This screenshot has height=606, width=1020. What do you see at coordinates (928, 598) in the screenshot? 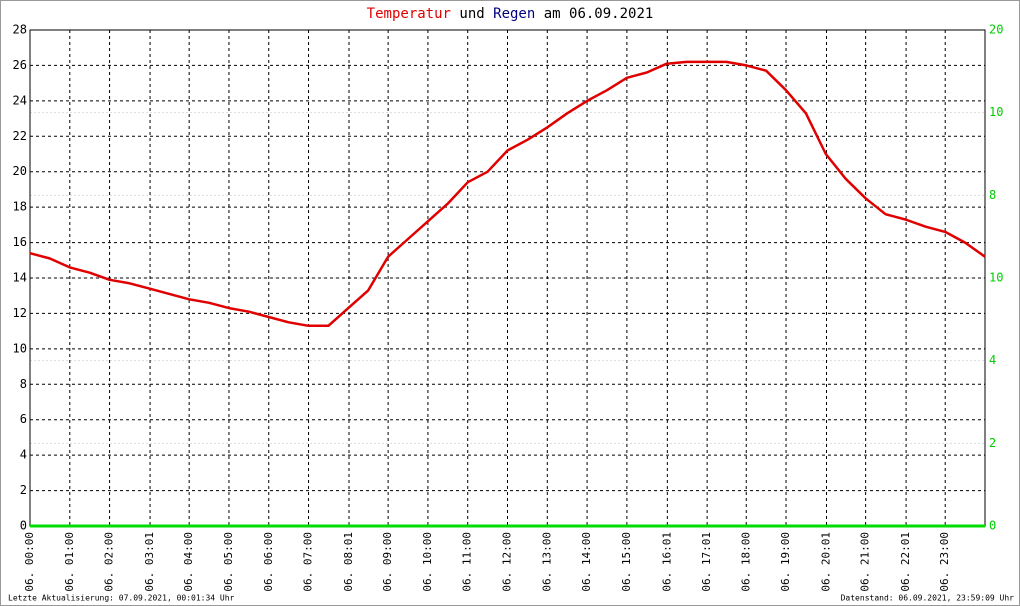
I see `footer-right: Datenstand: 06.09.2021, 23:59:09 Uhr` at bounding box center [928, 598].